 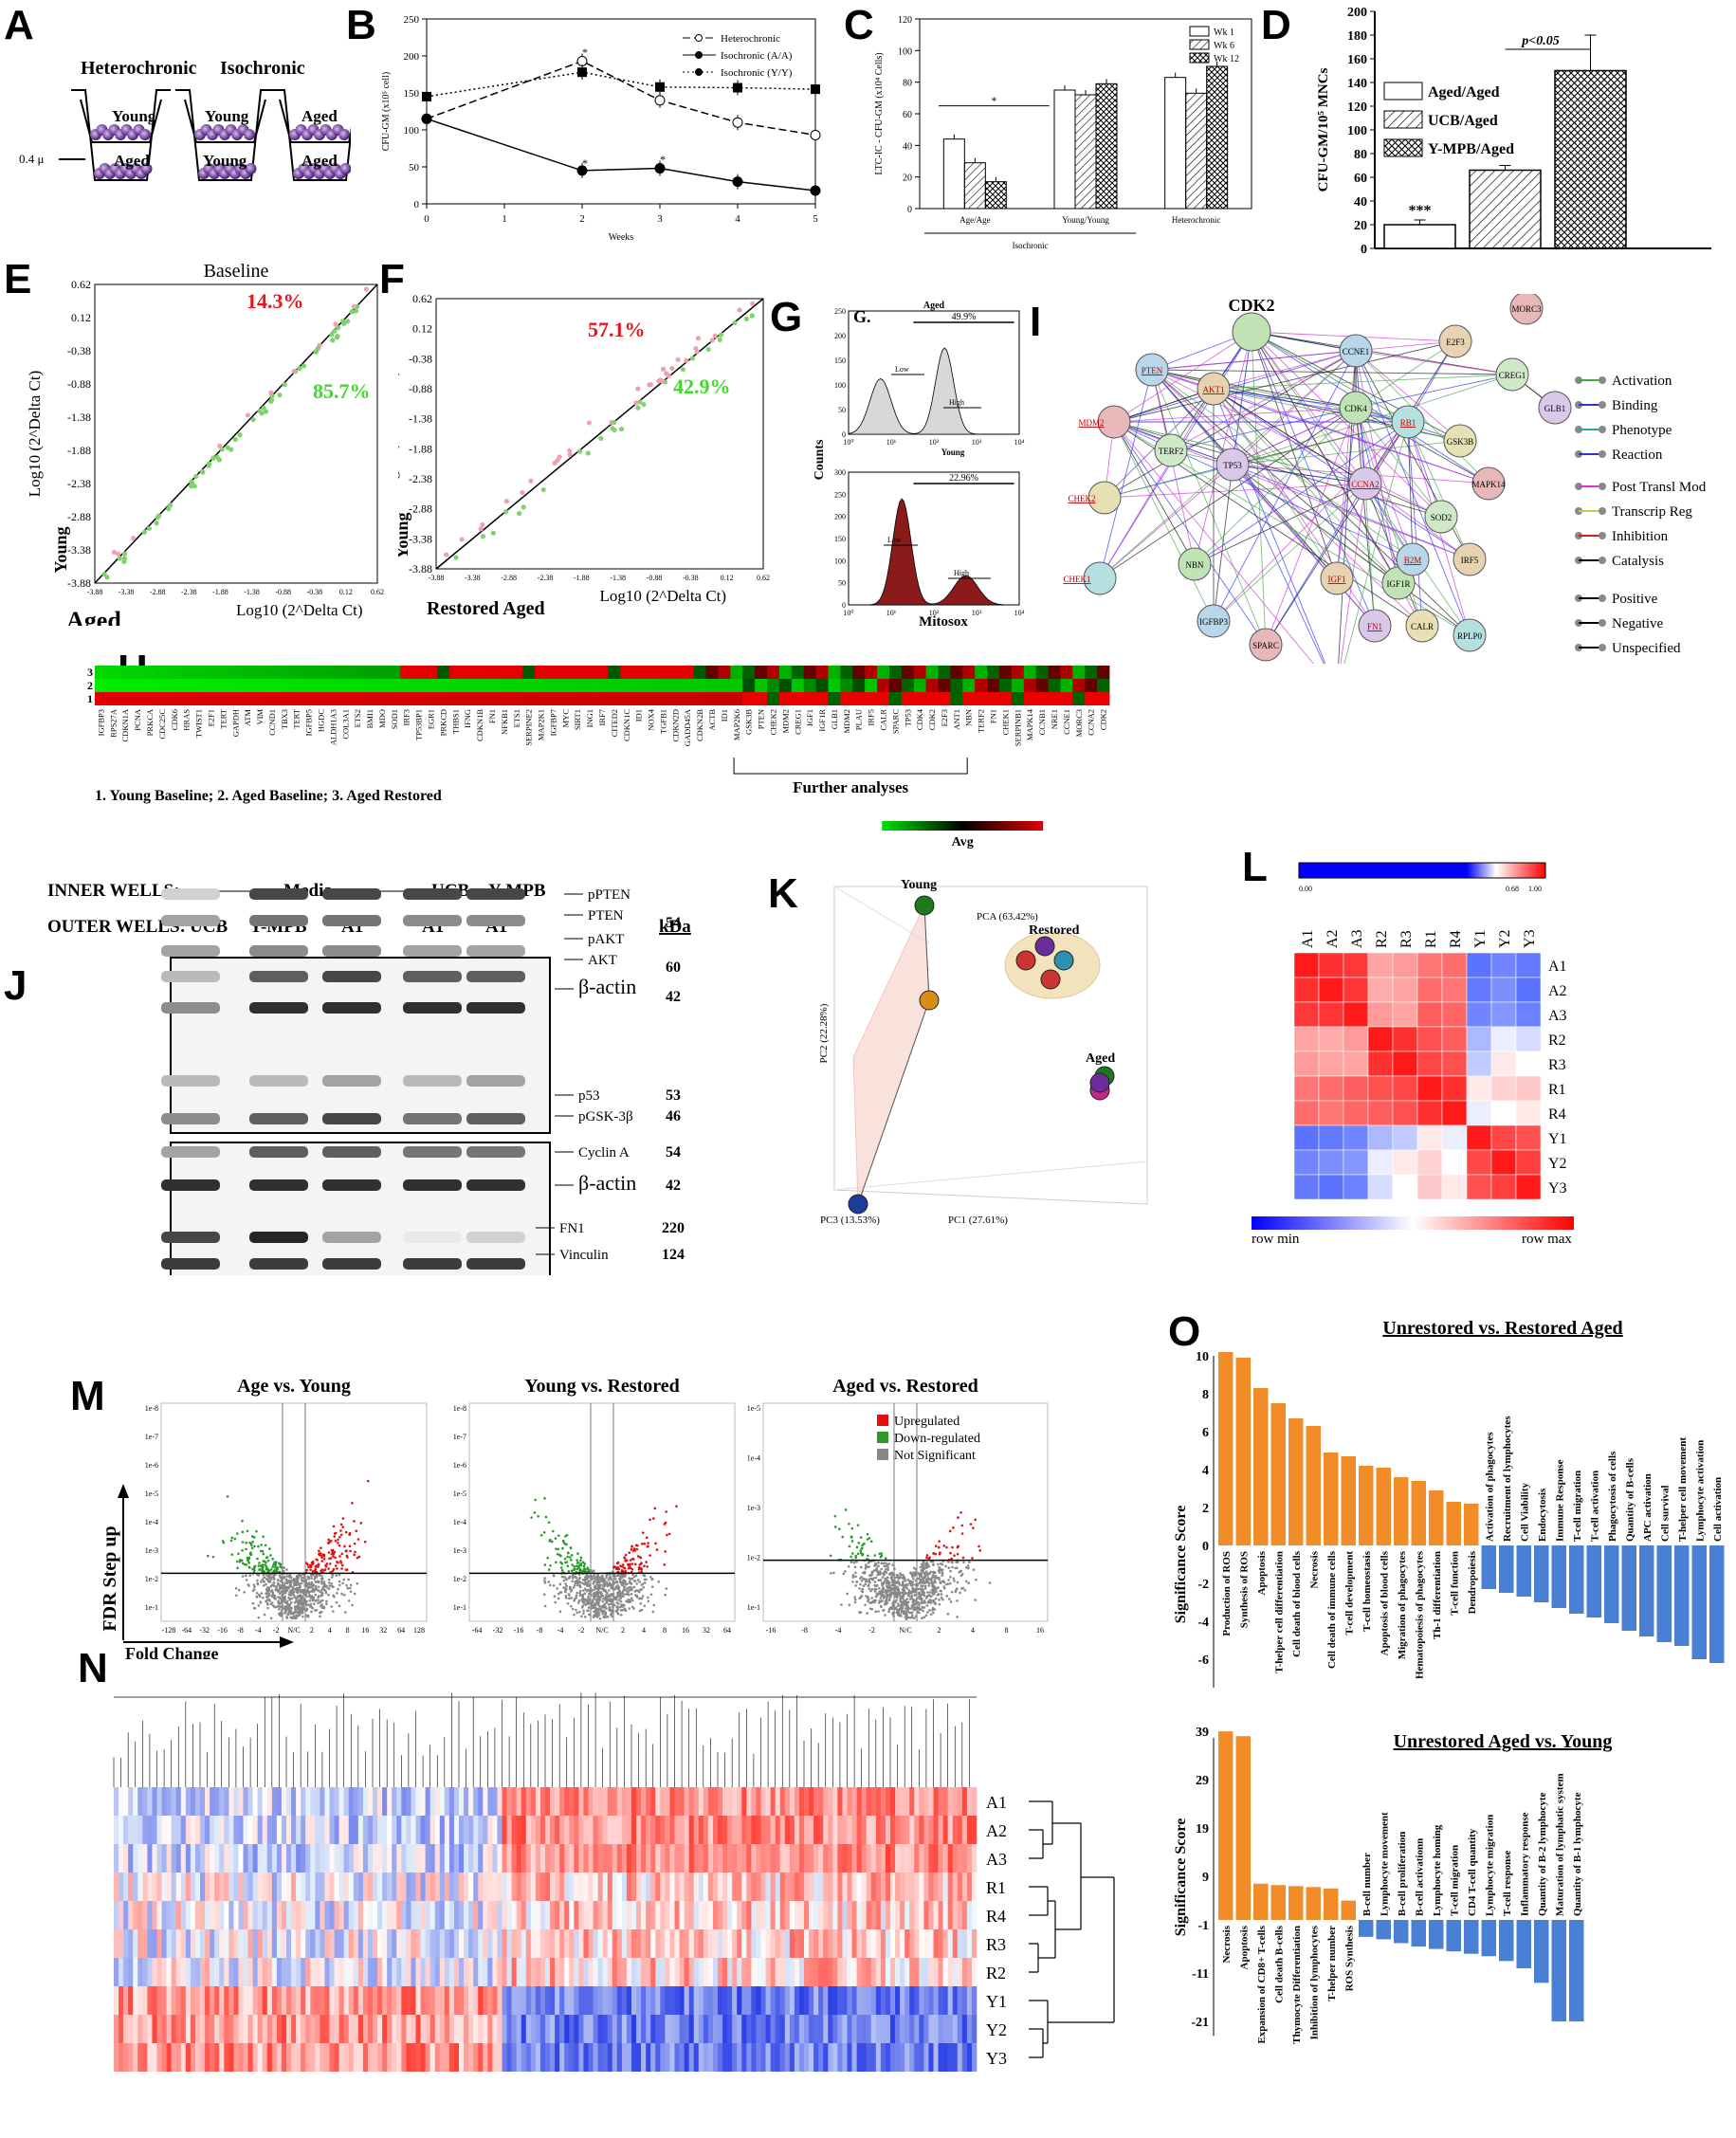 What do you see at coordinates (199, 723) in the screenshot?
I see `gene-label: TWIST1` at bounding box center [199, 723].